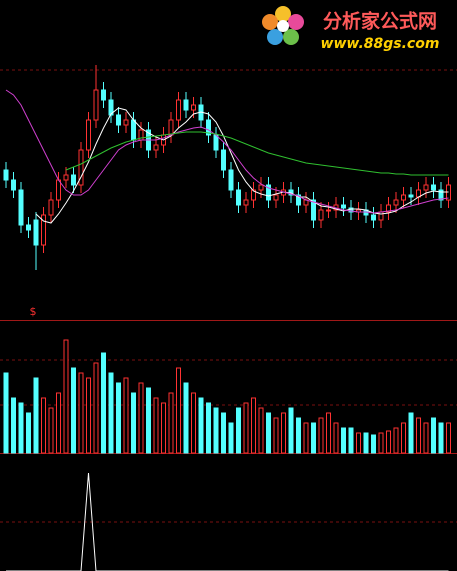  I want to click on watermark-url: www.88gs.com, so click(380, 44).